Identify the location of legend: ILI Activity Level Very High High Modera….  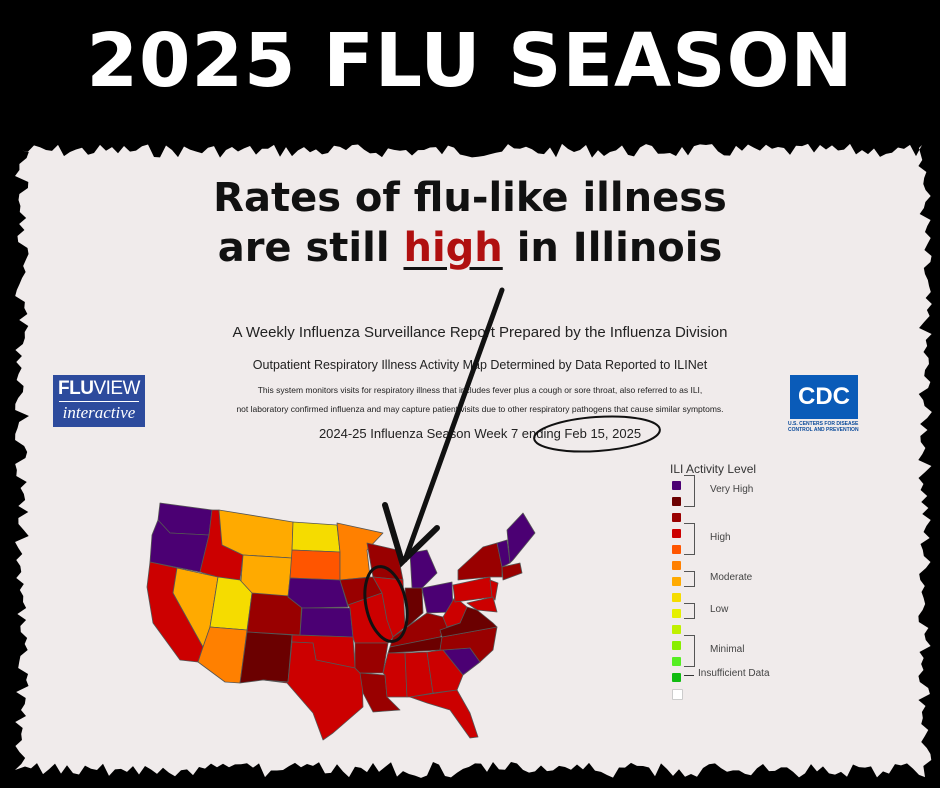
(720, 581).